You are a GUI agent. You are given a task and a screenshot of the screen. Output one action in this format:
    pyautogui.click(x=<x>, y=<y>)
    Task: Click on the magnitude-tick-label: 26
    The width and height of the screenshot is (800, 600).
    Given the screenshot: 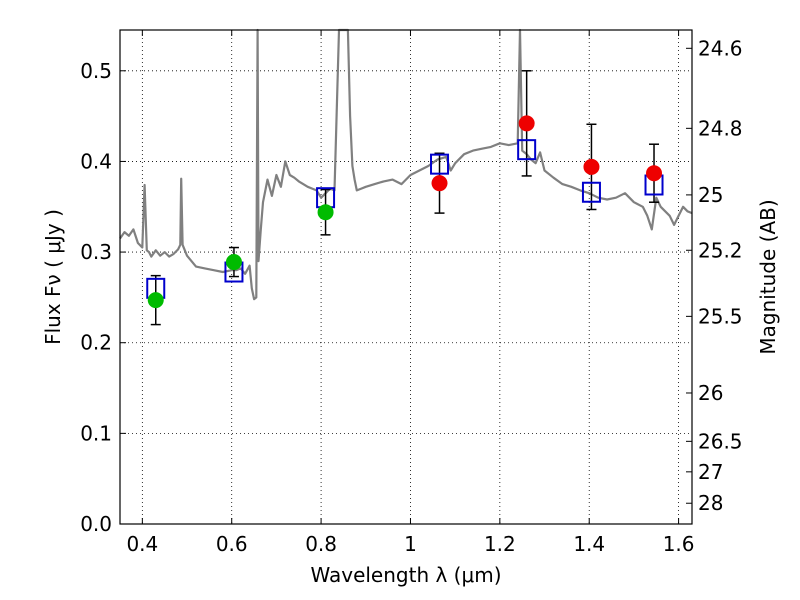 What is the action you would take?
    pyautogui.click(x=710, y=393)
    